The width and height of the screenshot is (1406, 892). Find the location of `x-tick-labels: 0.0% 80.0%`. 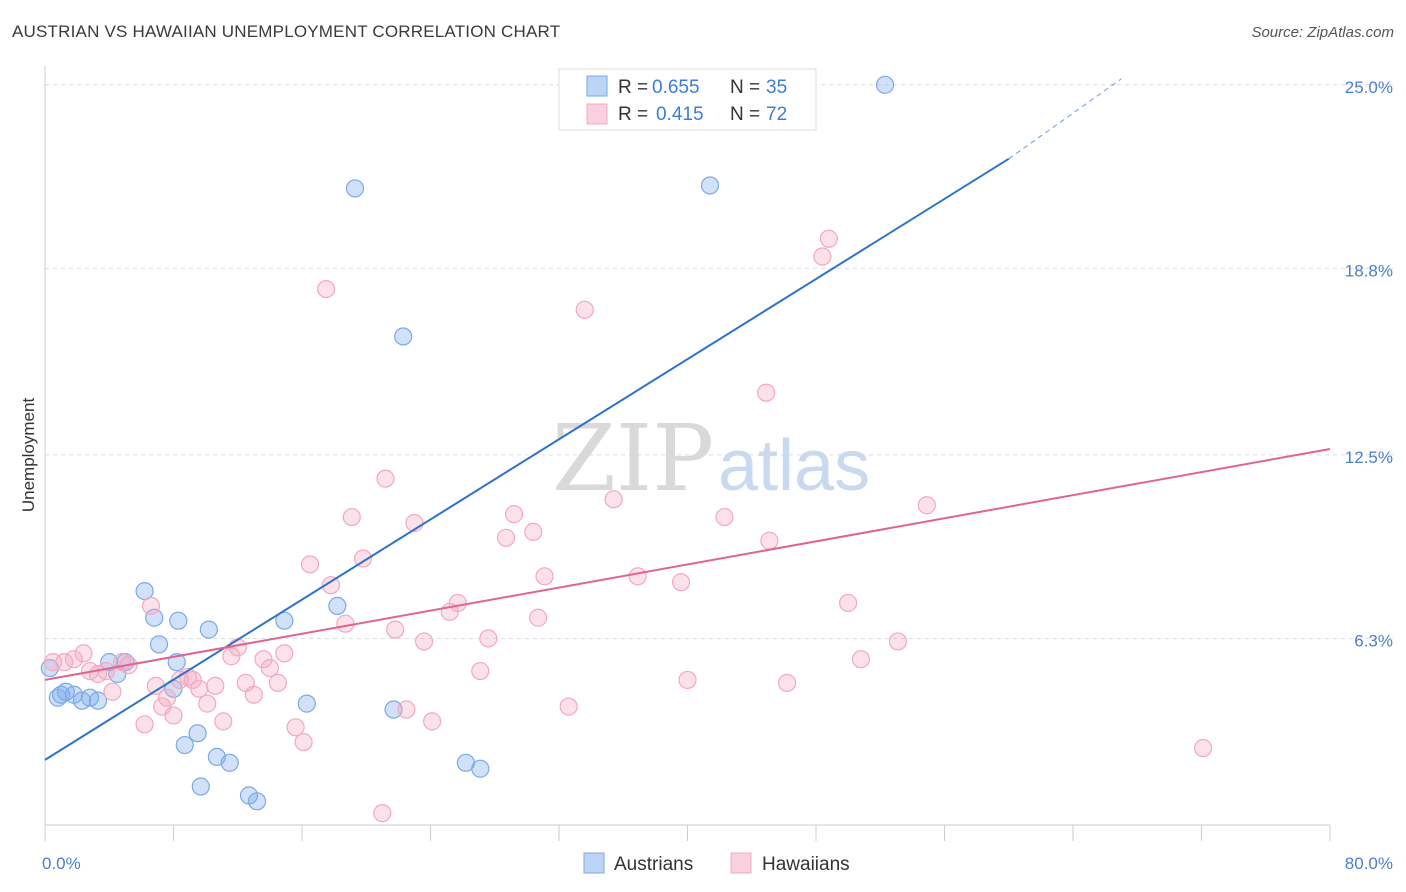

x-tick-labels: 0.0% 80.0% is located at coordinates (717, 863).